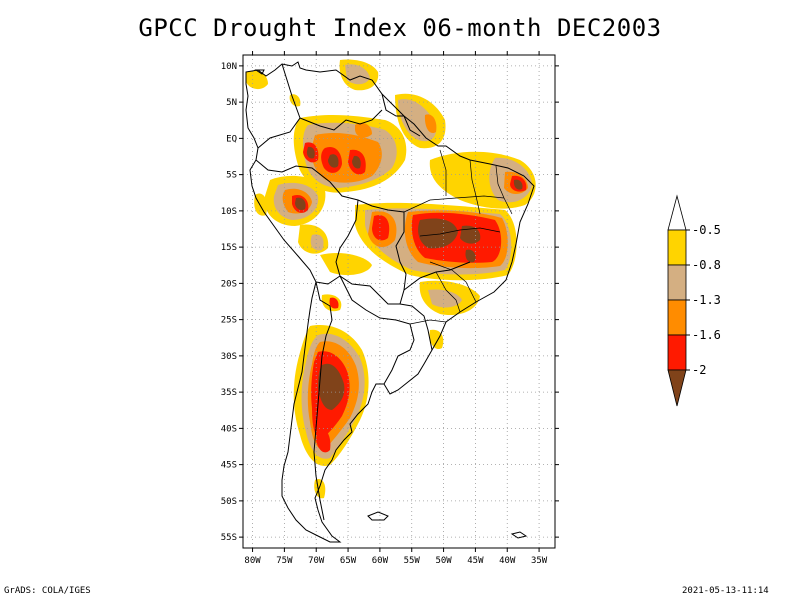 The height and width of the screenshot is (600, 800). I want to click on lon-tick-label: 45W, so click(475, 561).